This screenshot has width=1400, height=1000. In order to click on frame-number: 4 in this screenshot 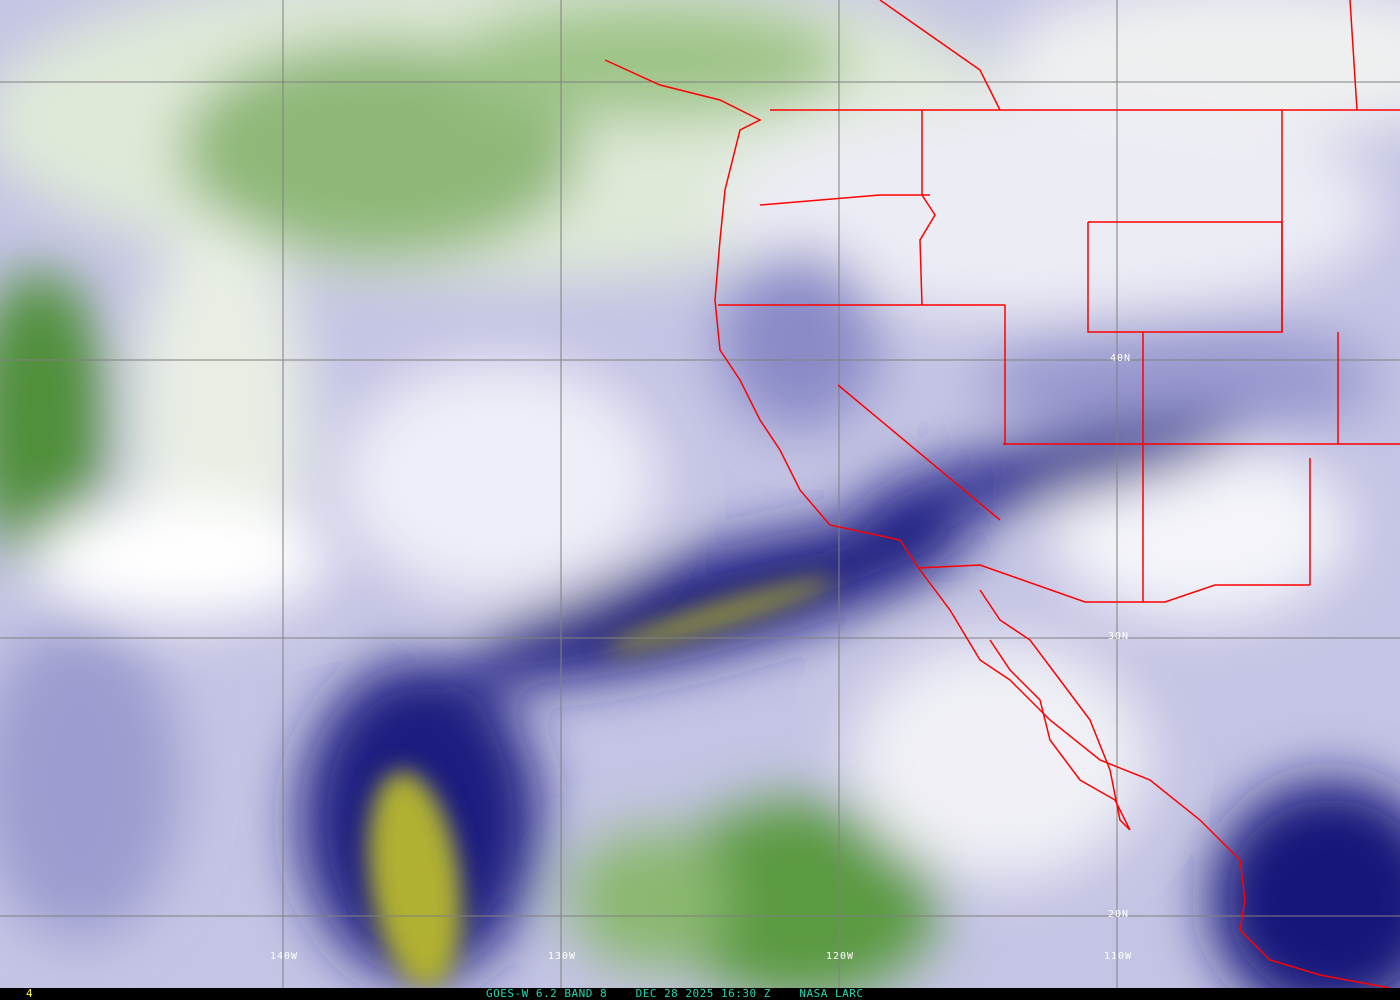, I will do `click(29, 993)`.